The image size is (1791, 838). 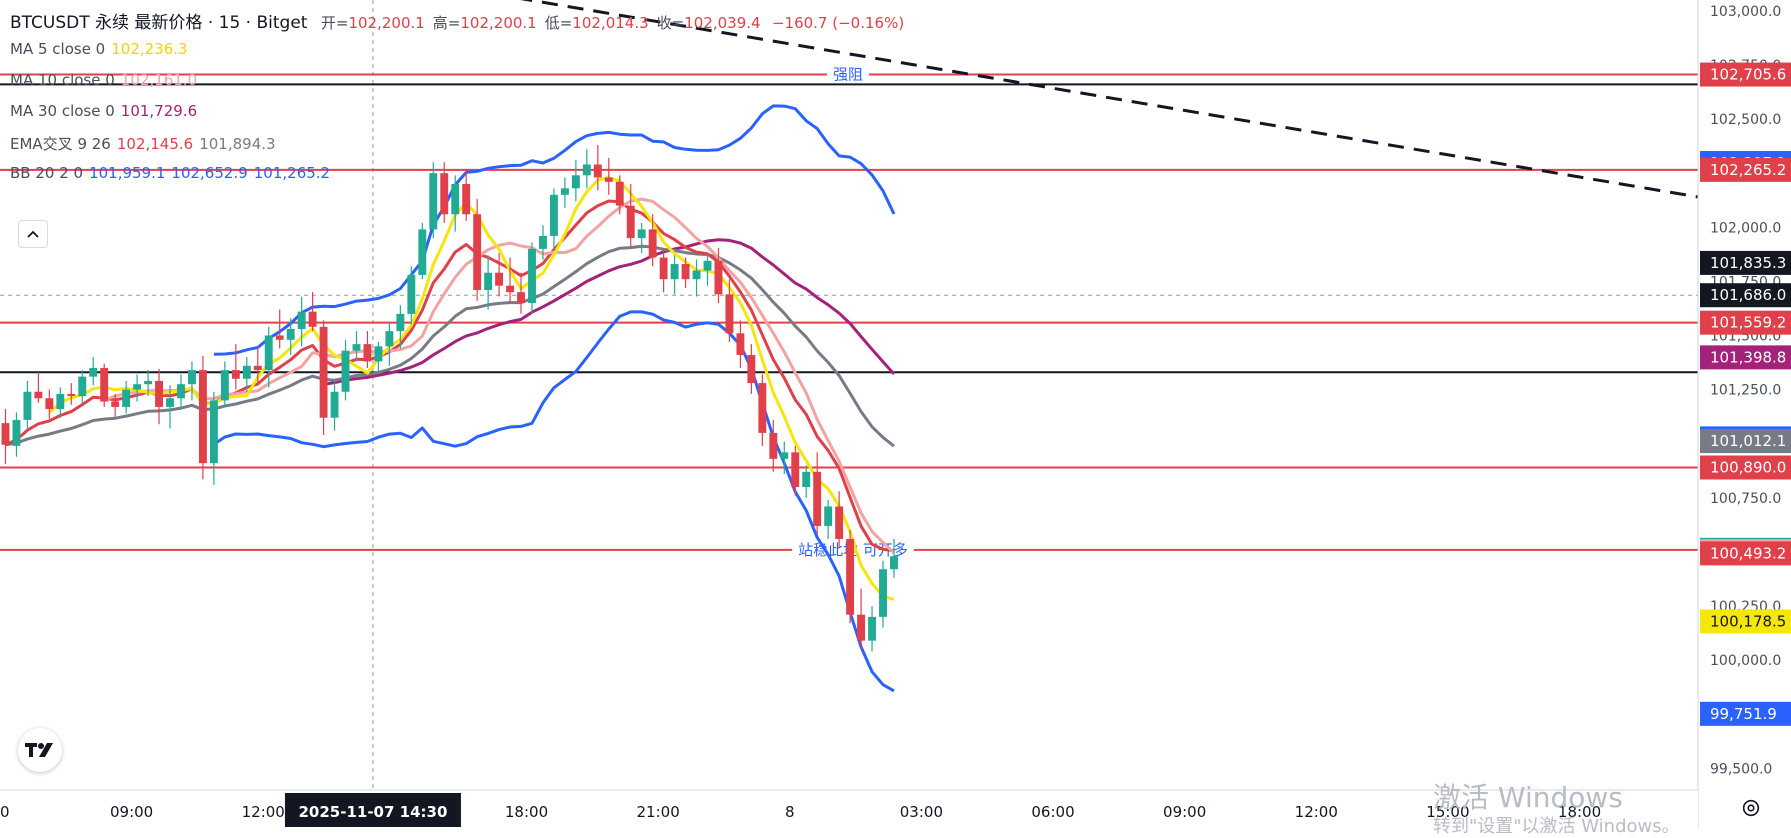 What do you see at coordinates (60, 144) in the screenshot?
I see `indicator-label: EMA交叉 9 26` at bounding box center [60, 144].